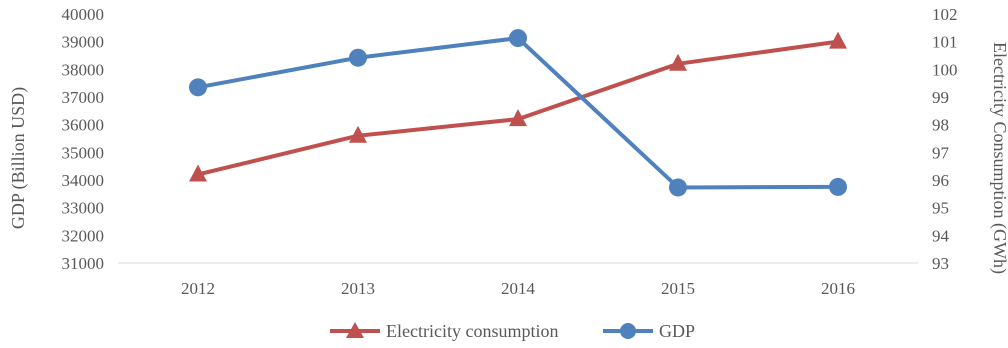  I want to click on legend-item-electricity: Electricity consumption, so click(444, 331).